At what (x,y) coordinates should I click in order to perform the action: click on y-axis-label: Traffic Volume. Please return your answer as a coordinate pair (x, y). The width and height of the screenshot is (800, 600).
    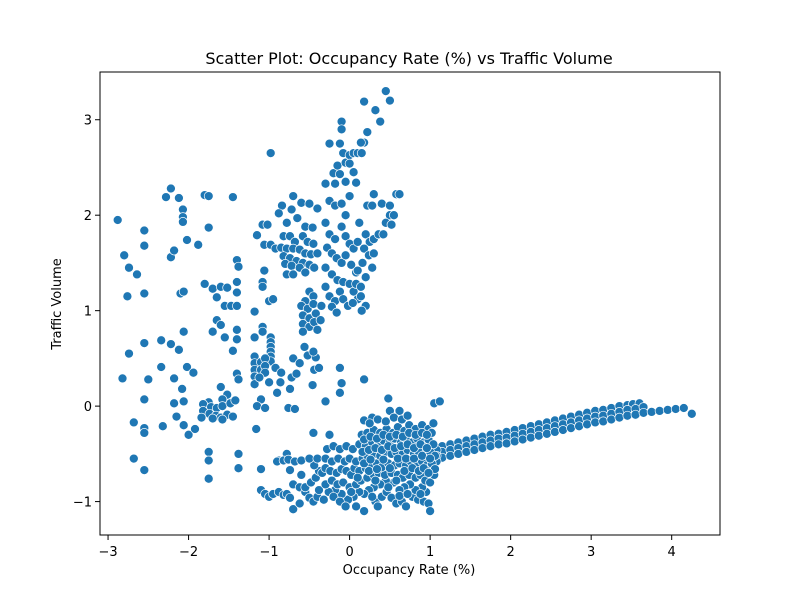
    Looking at the image, I should click on (57, 304).